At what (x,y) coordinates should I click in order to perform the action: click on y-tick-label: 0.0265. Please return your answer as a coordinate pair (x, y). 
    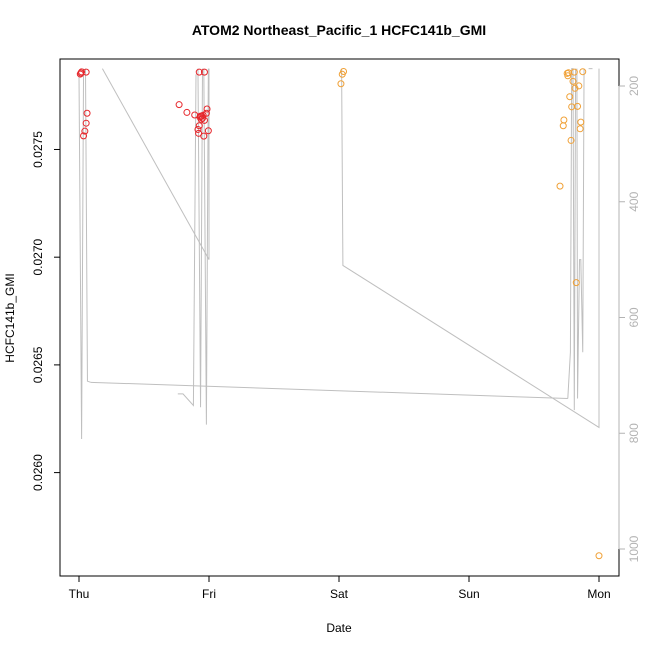
    Looking at the image, I should click on (38, 364).